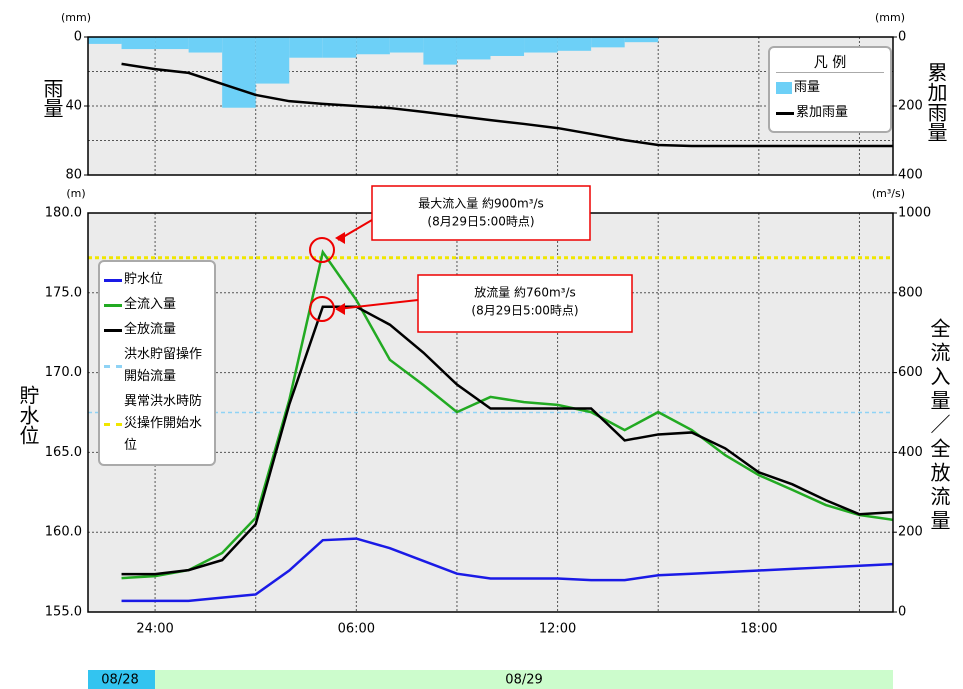 The image size is (963, 689). What do you see at coordinates (52, 98) in the screenshot?
I see `y-axis-title: 雨量` at bounding box center [52, 98].